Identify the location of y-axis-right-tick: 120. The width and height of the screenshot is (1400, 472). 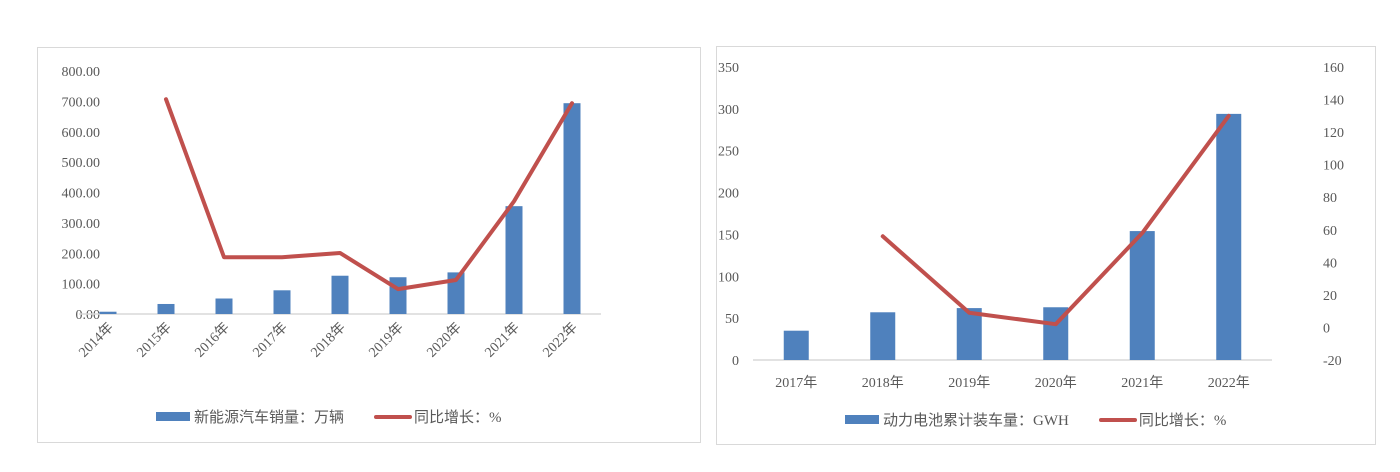
(1333, 133).